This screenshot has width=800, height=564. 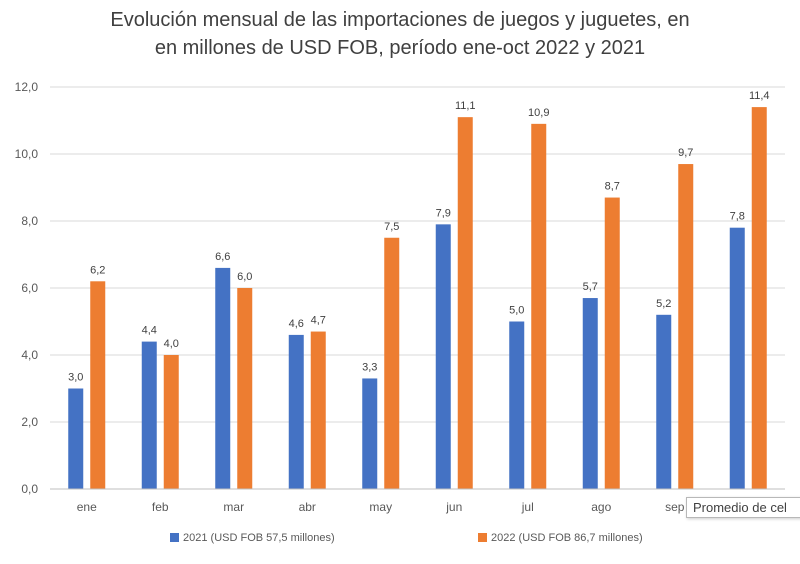 I want to click on data-label: 7,9, so click(x=443, y=213).